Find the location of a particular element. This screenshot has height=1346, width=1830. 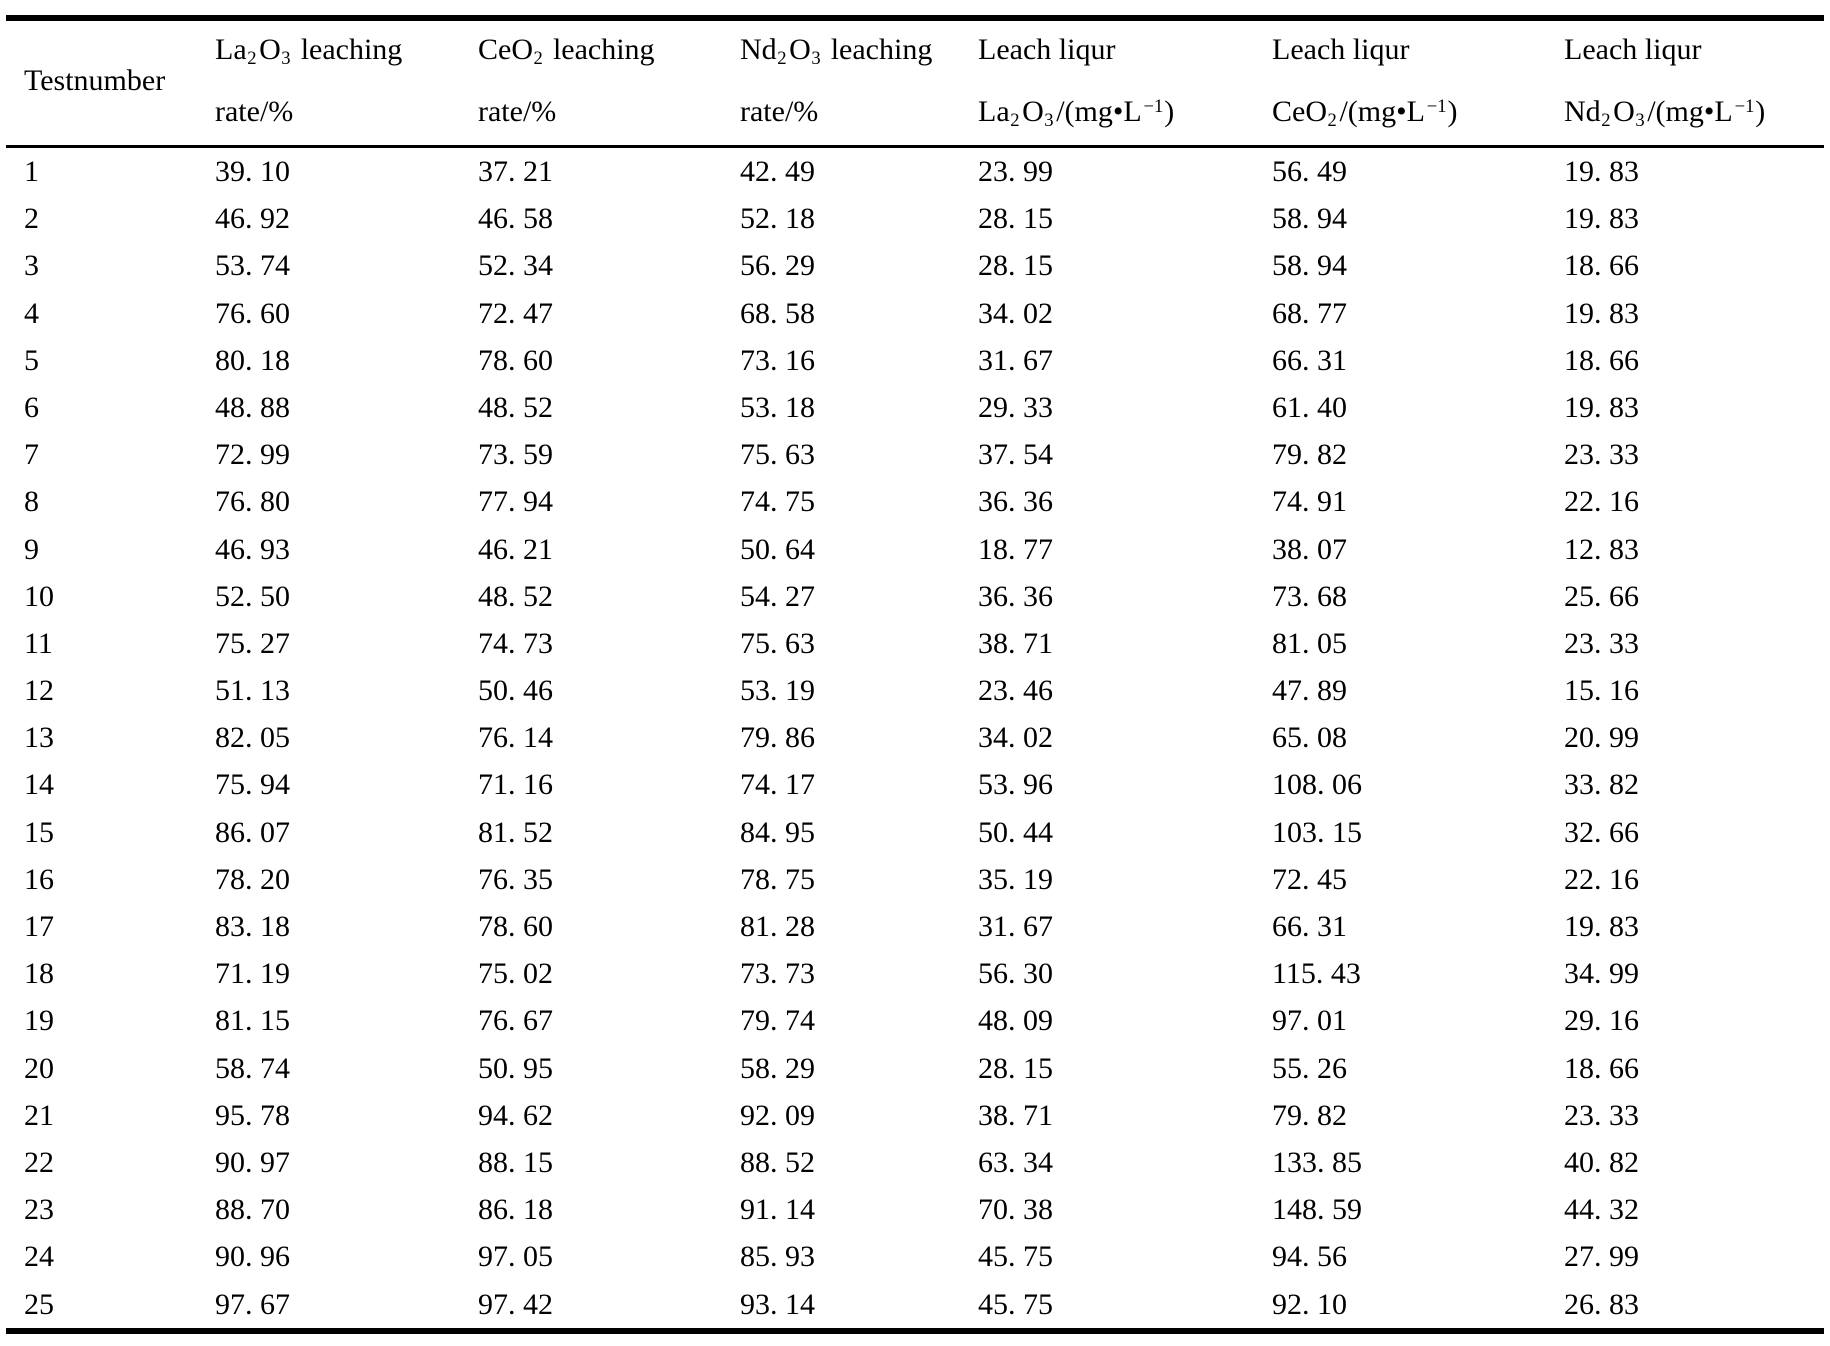

table-cell-testnumber: 2 is located at coordinates (31, 219).